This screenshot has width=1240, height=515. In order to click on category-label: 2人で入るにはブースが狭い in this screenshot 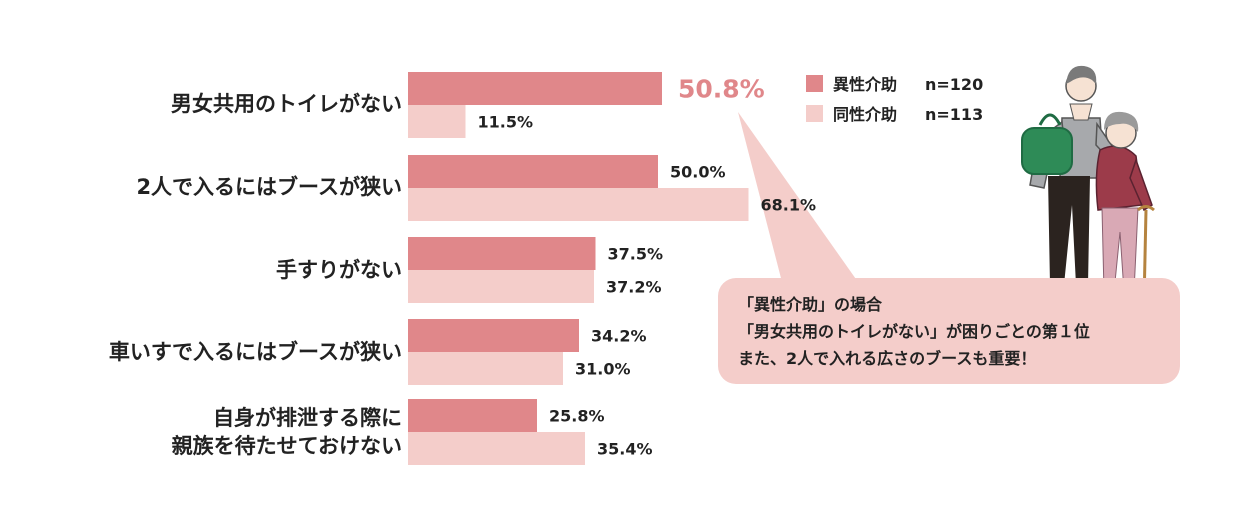, I will do `click(269, 187)`.